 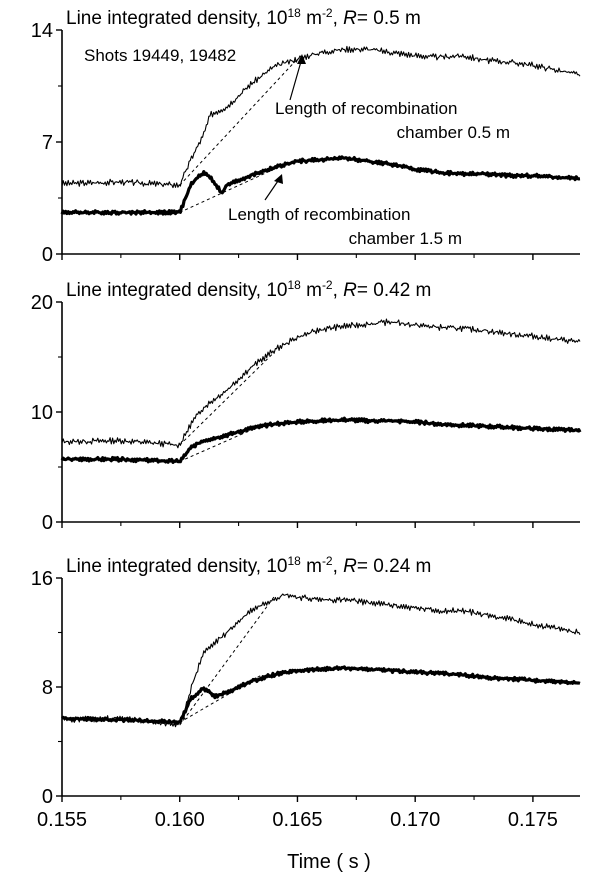 I want to click on x-tick-label: 0.160, so click(x=180, y=820).